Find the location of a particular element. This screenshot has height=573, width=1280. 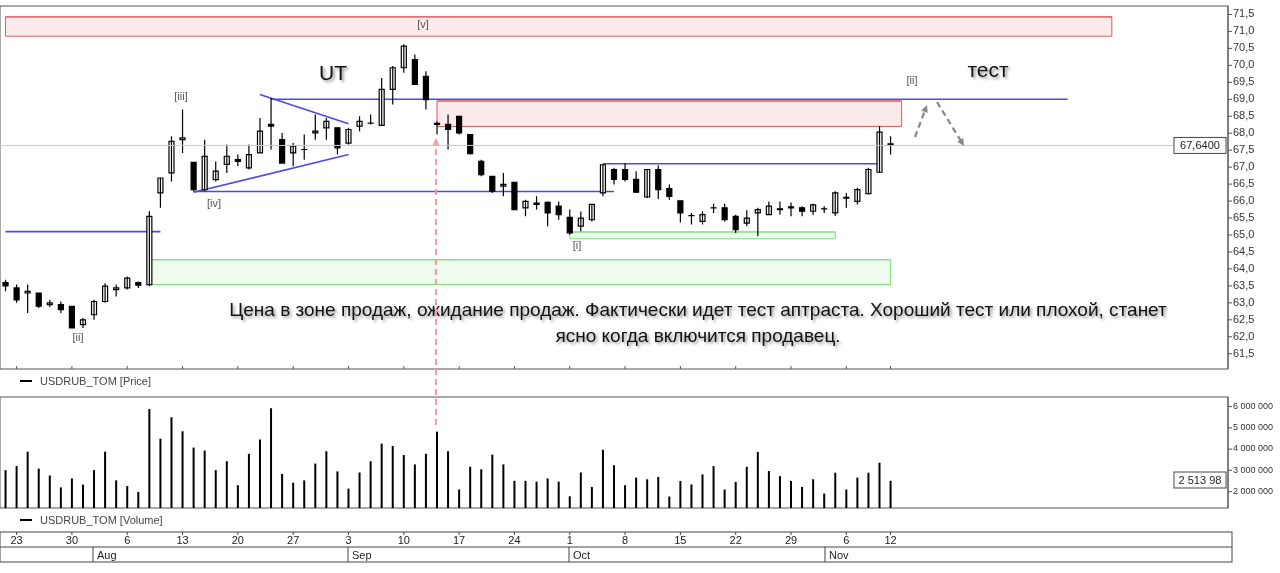

y-tick-label: 61,5 is located at coordinates (1244, 352).